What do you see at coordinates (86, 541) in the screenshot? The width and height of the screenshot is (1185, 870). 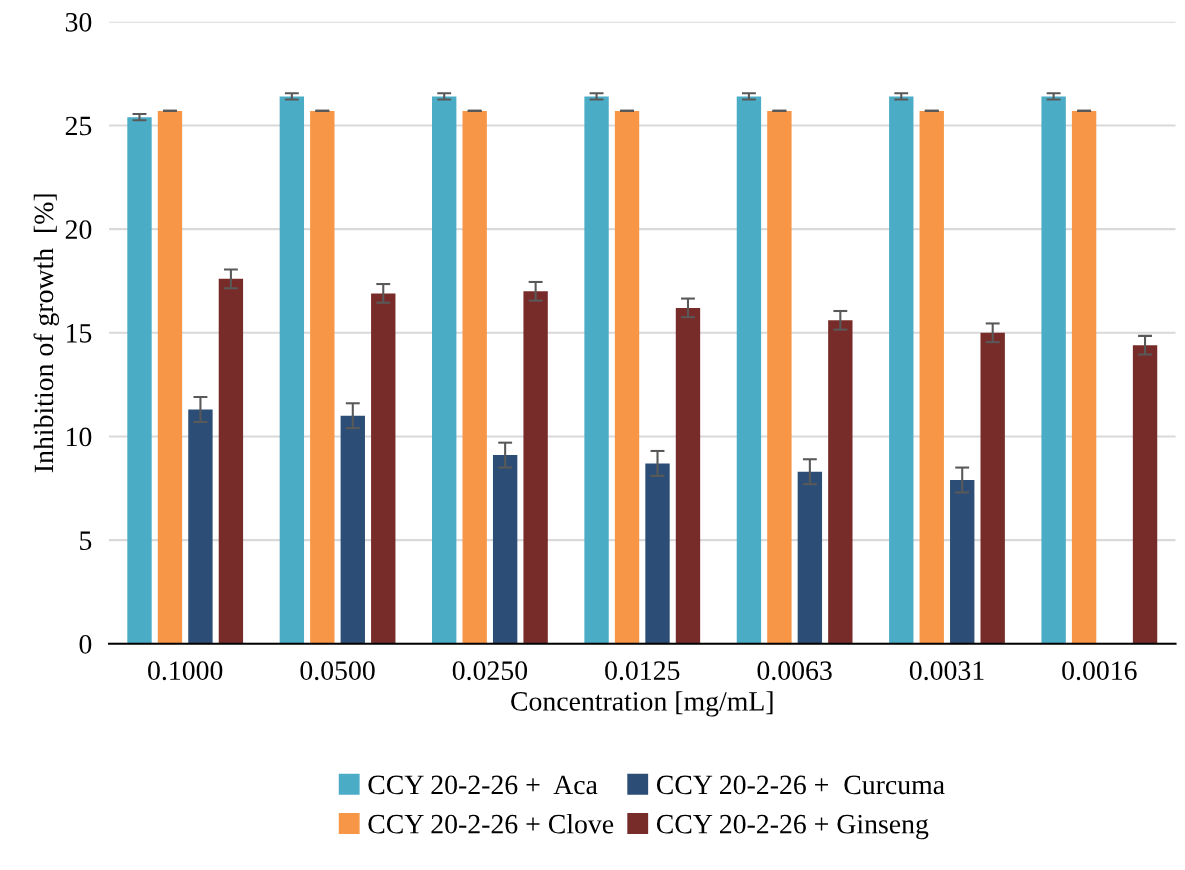 I see `y-tick-label: 5` at bounding box center [86, 541].